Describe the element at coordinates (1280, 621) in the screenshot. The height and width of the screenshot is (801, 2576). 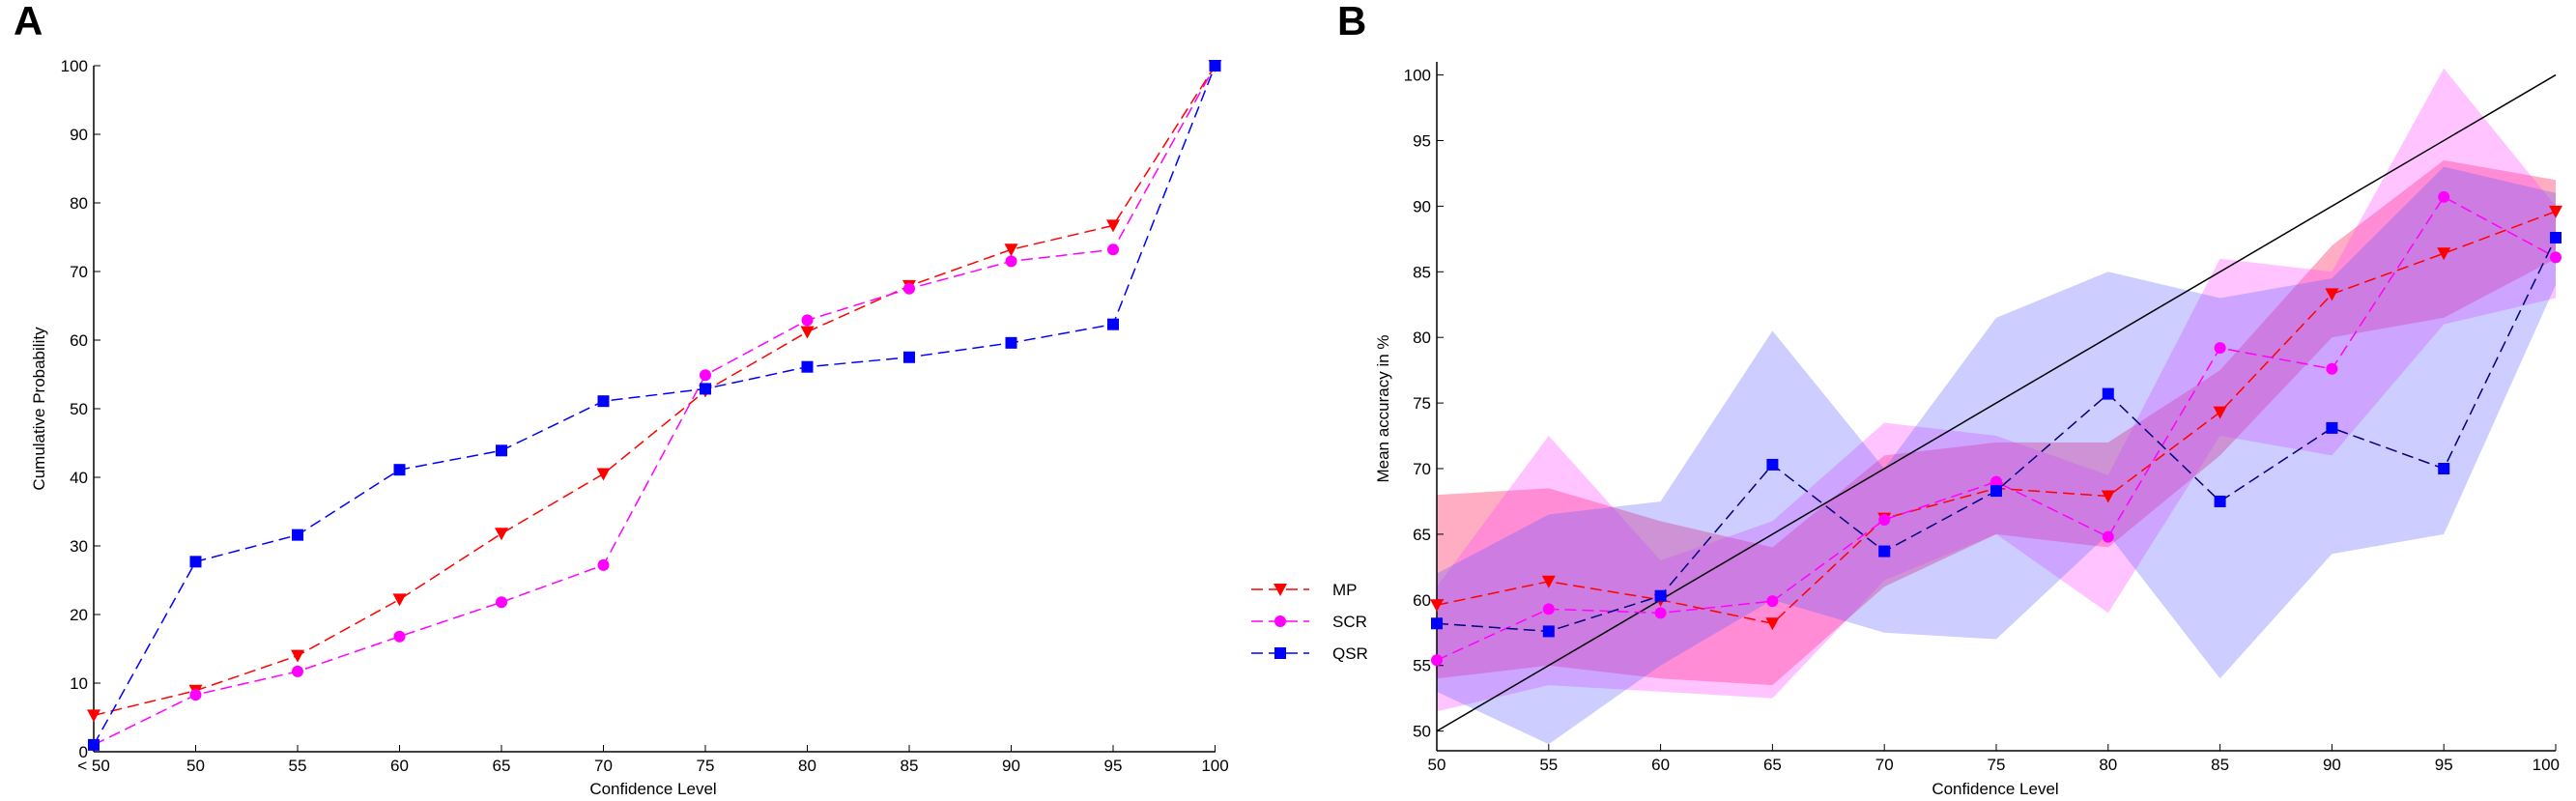
I see `legend-marker-scr` at that location.